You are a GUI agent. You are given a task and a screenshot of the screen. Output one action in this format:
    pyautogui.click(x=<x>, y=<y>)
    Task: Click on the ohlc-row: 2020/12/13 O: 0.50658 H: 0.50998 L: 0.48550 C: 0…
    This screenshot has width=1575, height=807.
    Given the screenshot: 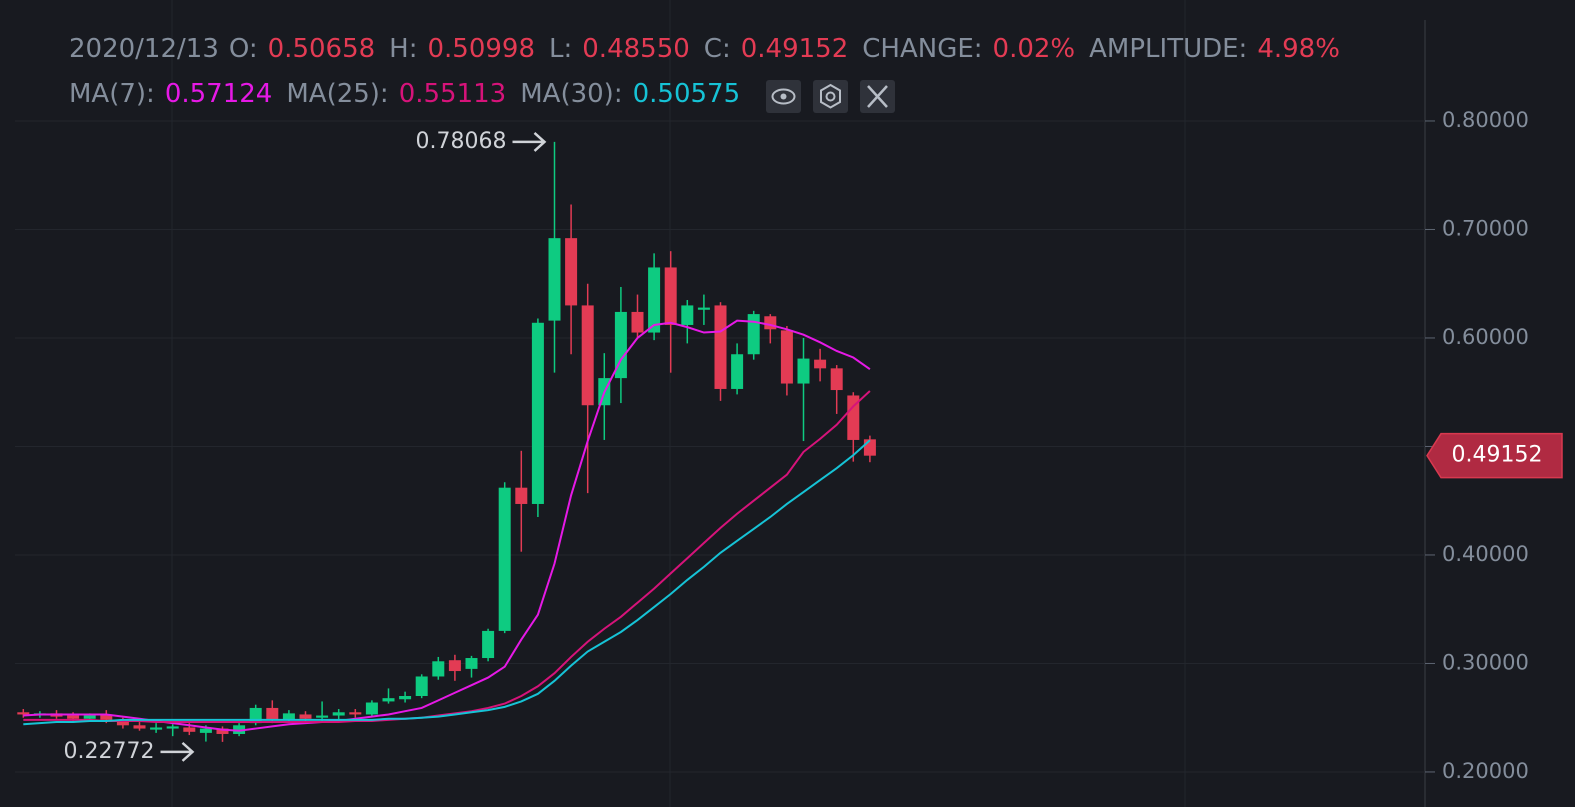 What is the action you would take?
    pyautogui.click(x=711, y=49)
    